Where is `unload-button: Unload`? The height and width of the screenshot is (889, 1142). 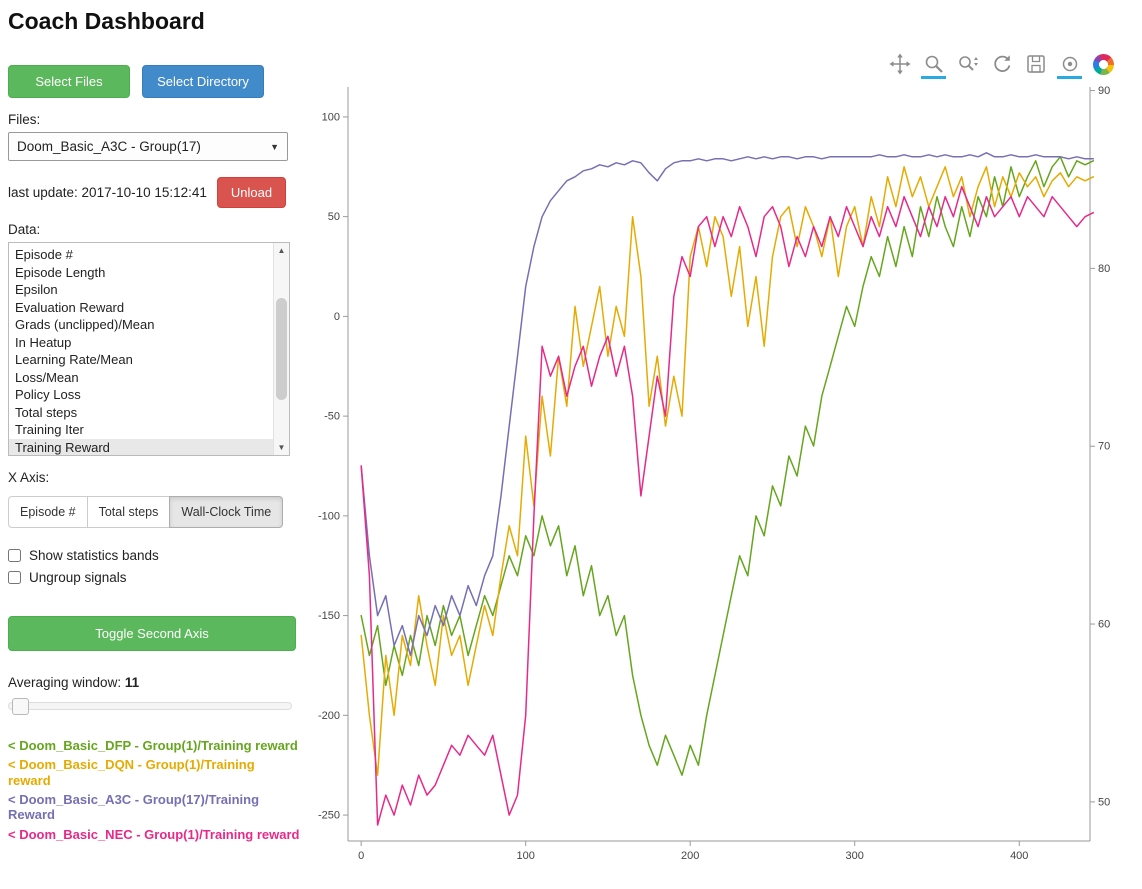 unload-button: Unload is located at coordinates (251, 192).